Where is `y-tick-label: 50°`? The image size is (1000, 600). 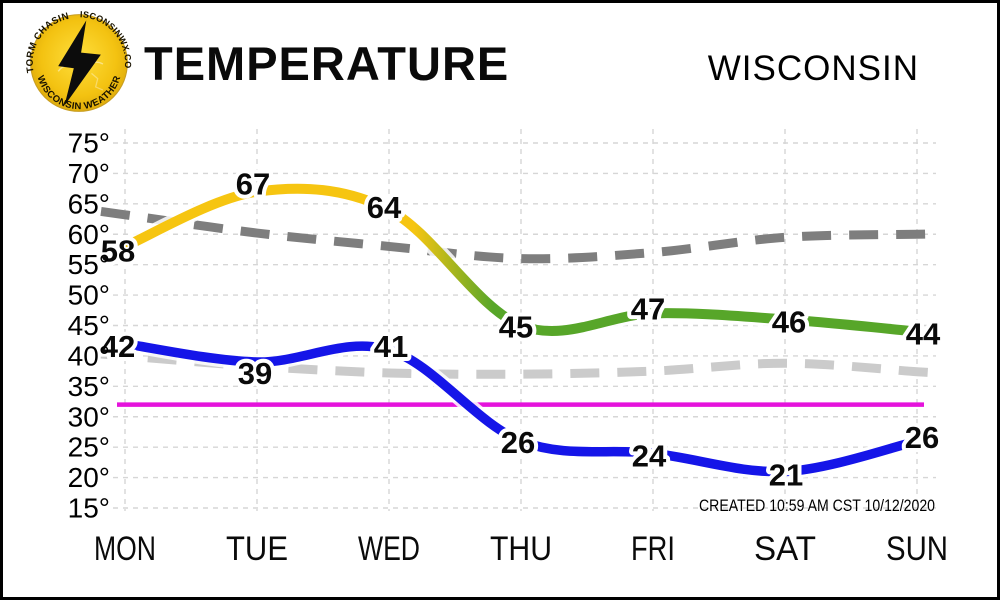
y-tick-label: 50° is located at coordinates (89, 295).